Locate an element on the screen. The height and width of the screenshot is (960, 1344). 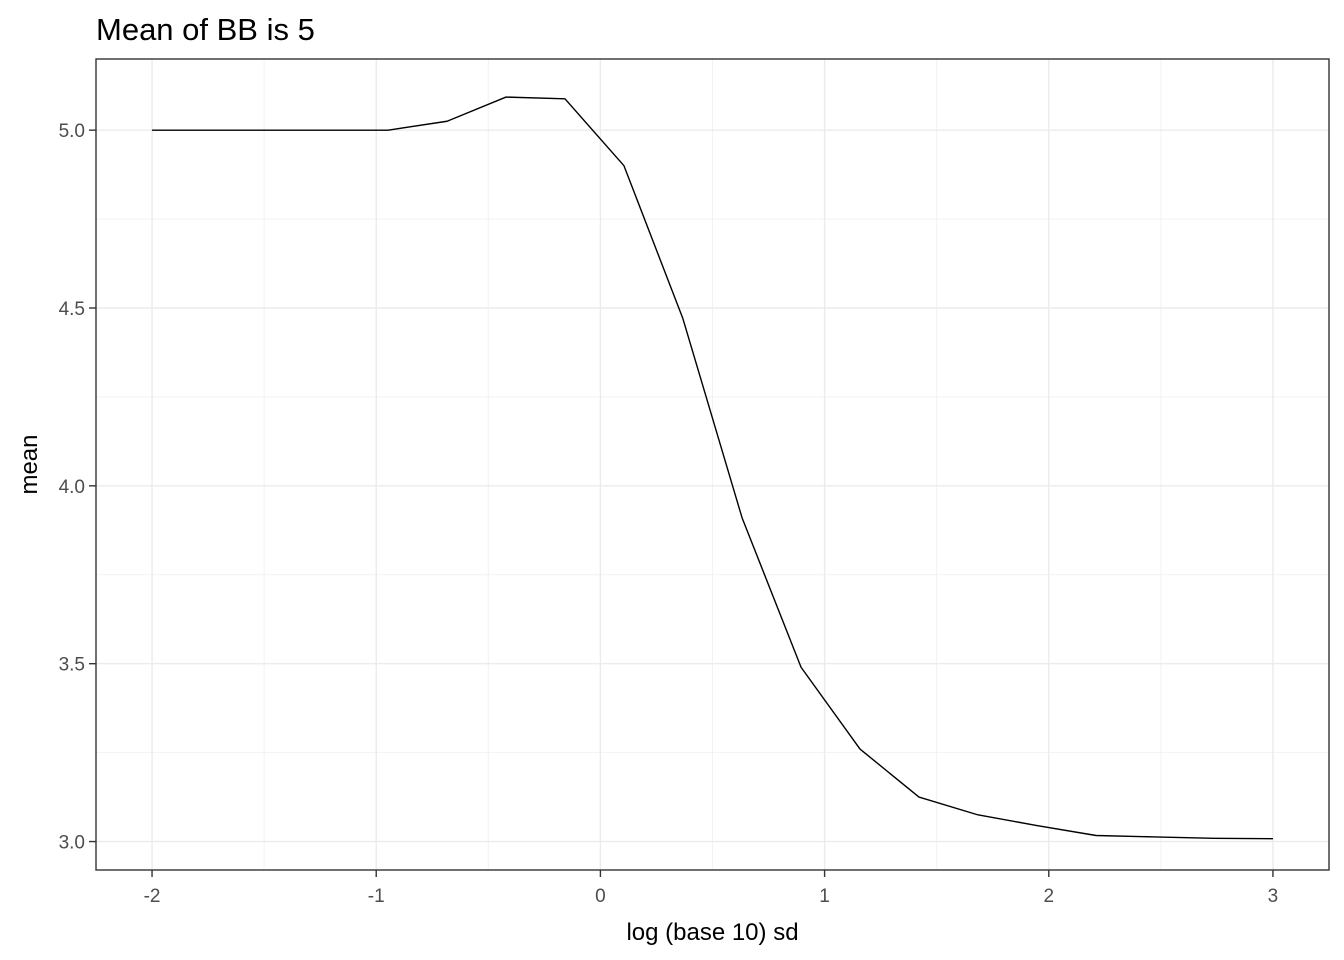
y-tick-label: 4.5 is located at coordinates (72, 309).